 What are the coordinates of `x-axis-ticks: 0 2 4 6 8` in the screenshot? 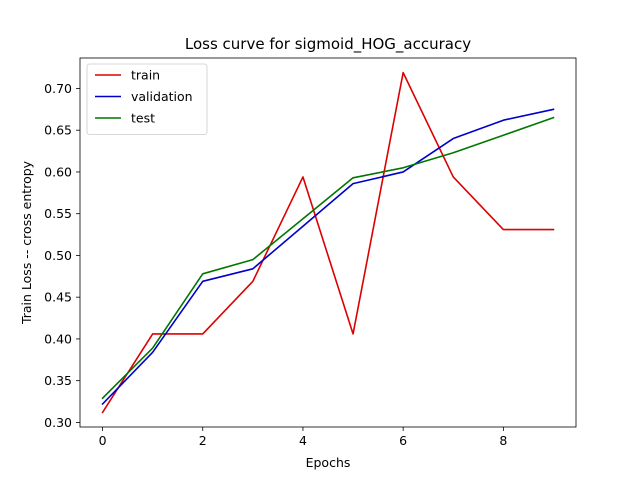 It's located at (303, 437).